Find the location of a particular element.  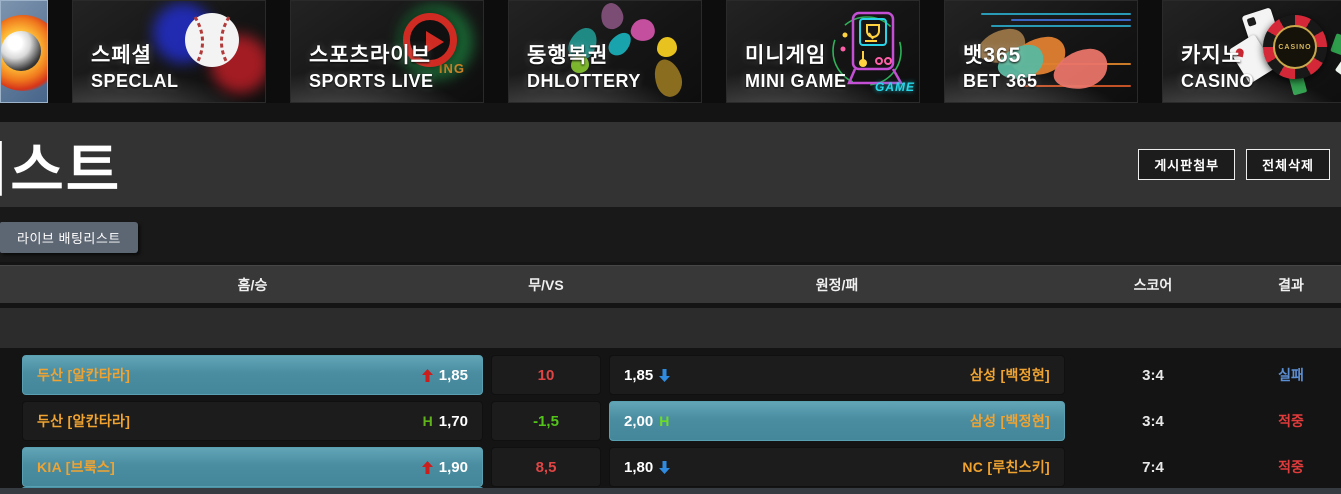

odds-number: 1,70 is located at coordinates (453, 421).